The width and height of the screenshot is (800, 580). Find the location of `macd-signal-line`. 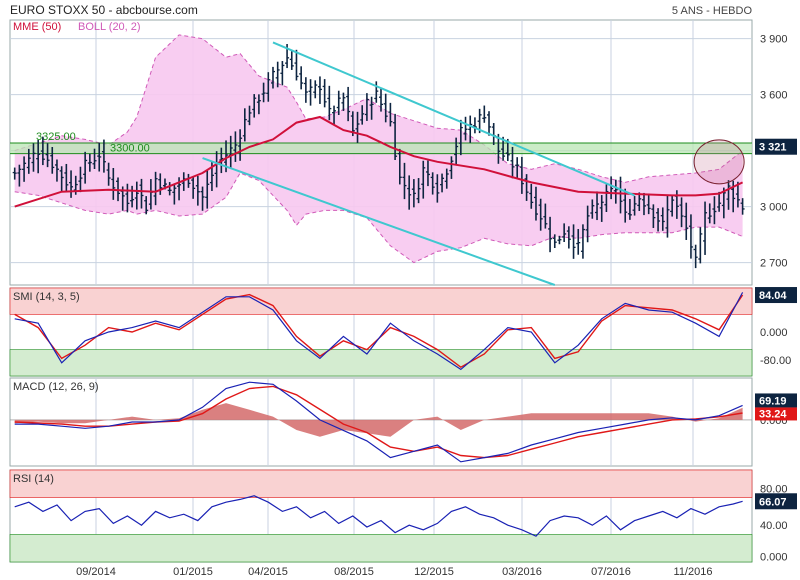

macd-signal-line is located at coordinates (378, 422).